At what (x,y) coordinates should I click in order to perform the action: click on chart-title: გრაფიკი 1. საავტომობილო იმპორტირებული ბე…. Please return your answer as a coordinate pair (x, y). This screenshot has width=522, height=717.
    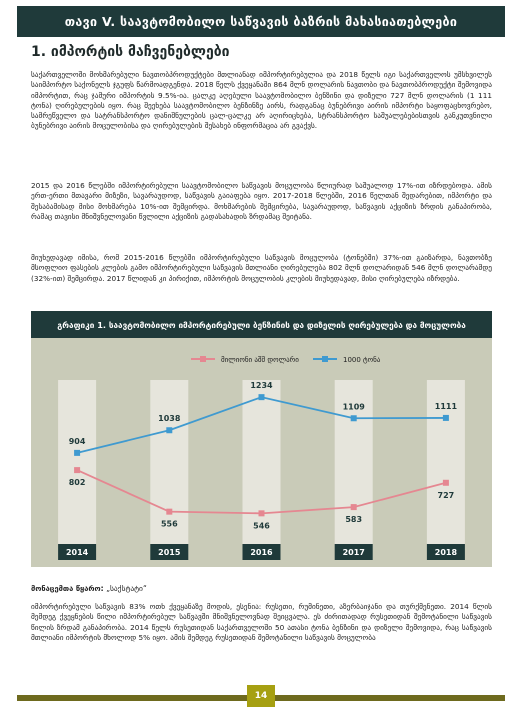
    Looking at the image, I should click on (261, 324).